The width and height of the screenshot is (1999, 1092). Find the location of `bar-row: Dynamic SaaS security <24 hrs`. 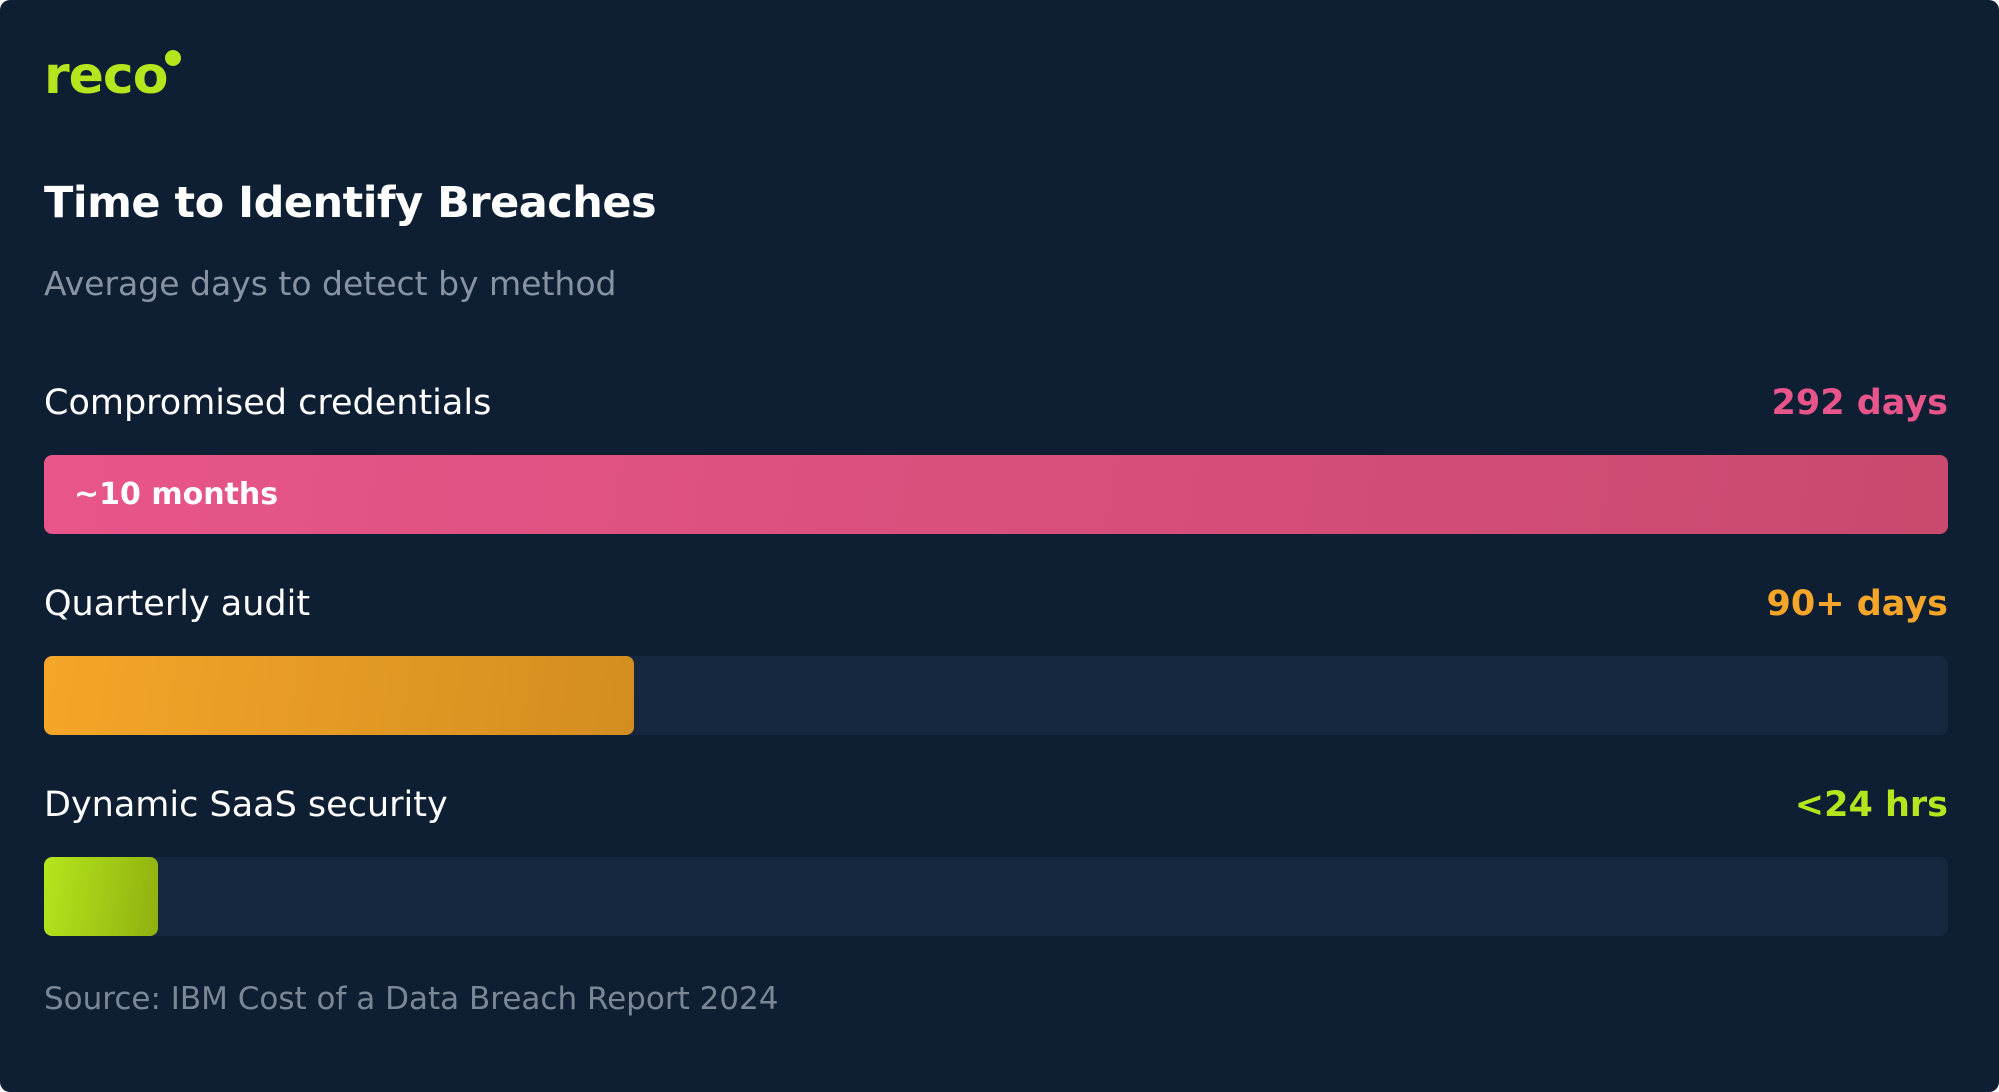

bar-row: Dynamic SaaS security <24 hrs is located at coordinates (996, 861).